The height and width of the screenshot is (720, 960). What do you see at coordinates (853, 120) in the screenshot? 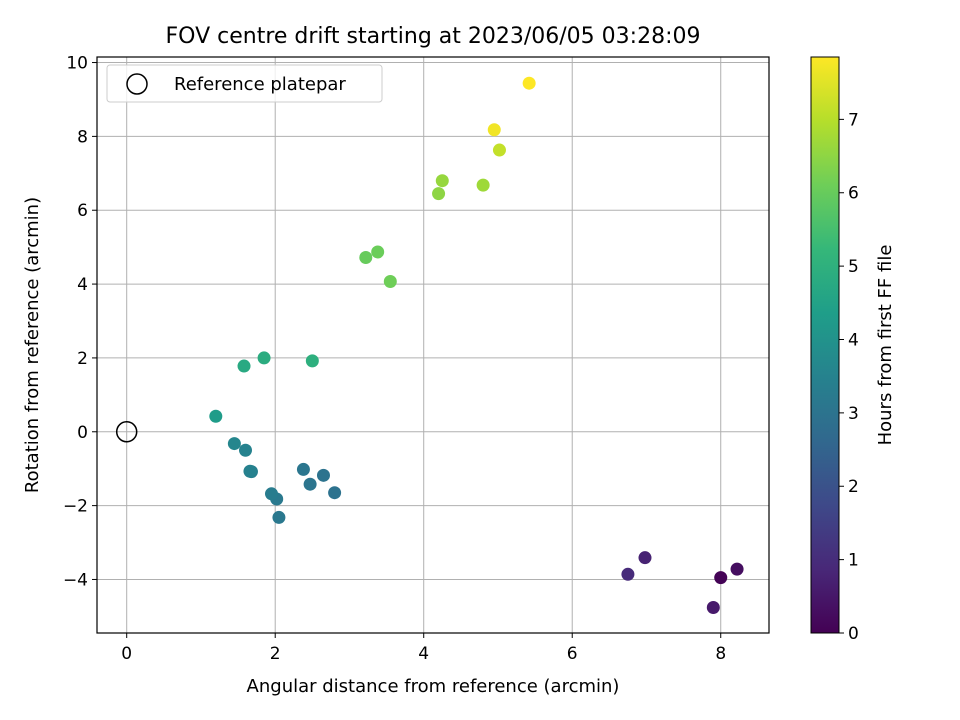
I see `colorbar-tick-label: 7` at bounding box center [853, 120].